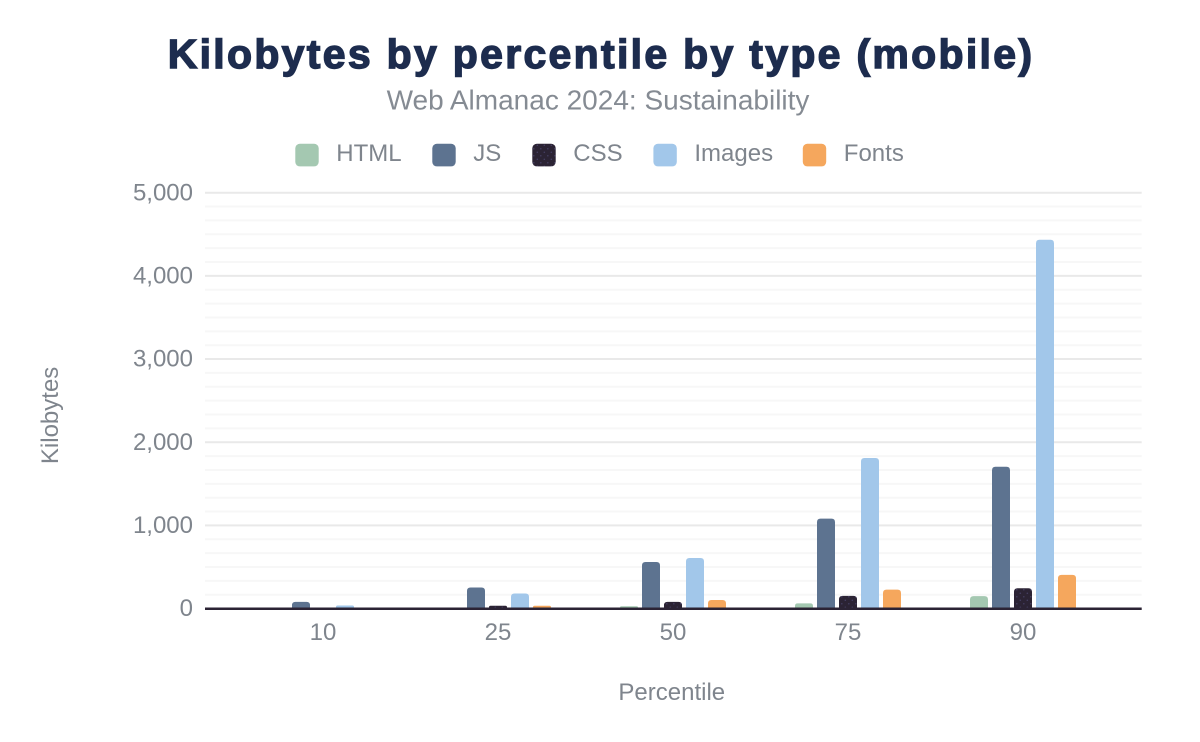  What do you see at coordinates (163, 275) in the screenshot?
I see `svg-text: 4,000` at bounding box center [163, 275].